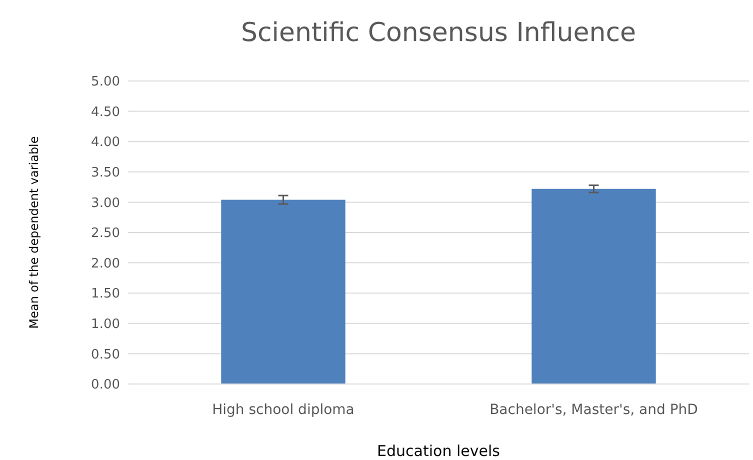 Image resolution: width=753 pixels, height=460 pixels. What do you see at coordinates (105, 264) in the screenshot?
I see `y-tick-label: 2.00` at bounding box center [105, 264].